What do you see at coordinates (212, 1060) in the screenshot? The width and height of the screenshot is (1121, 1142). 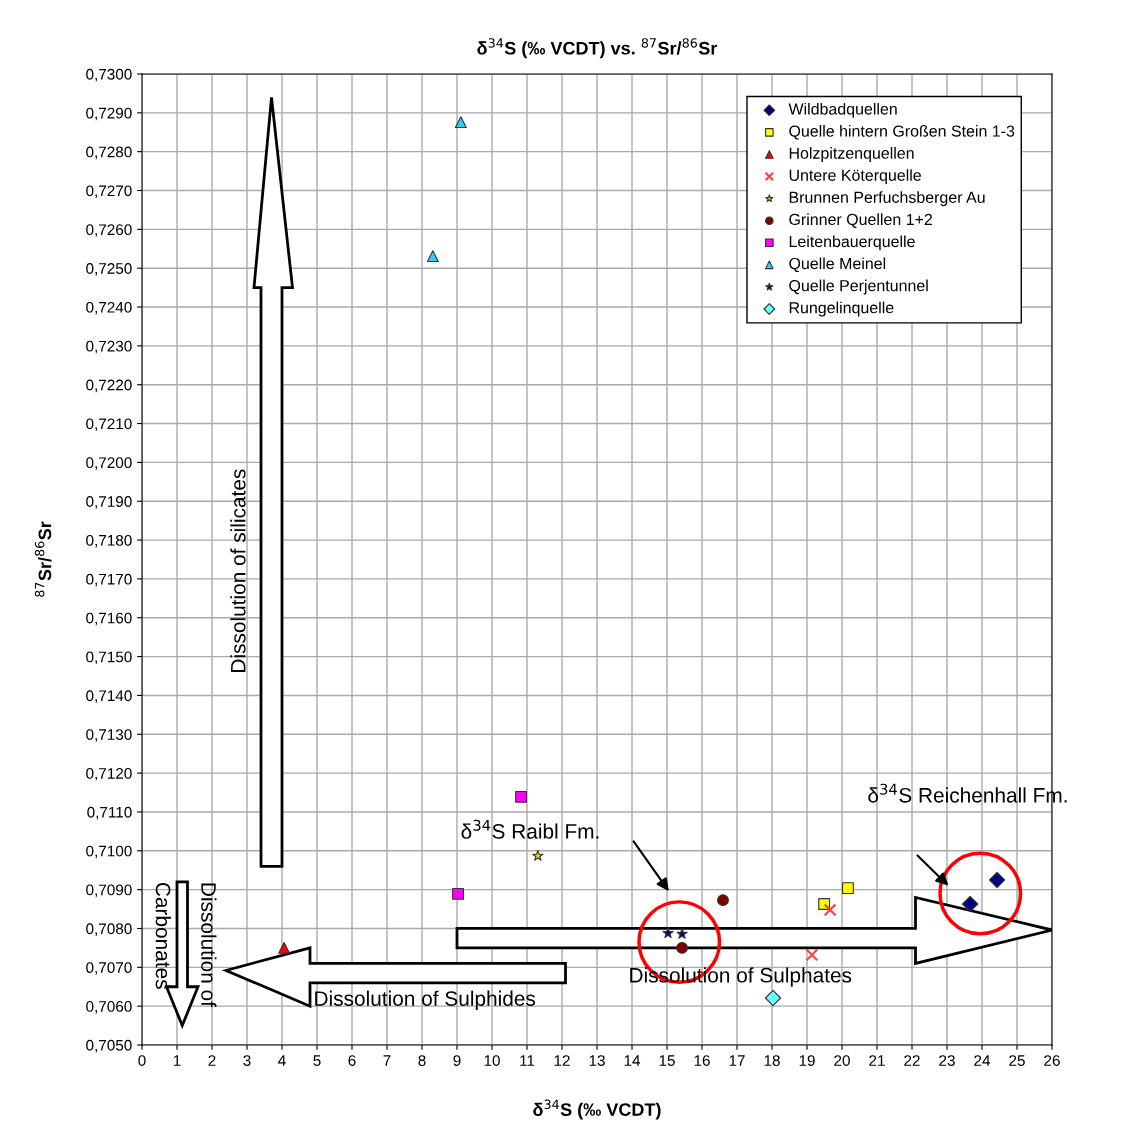 I see `x-tick-label: 2` at bounding box center [212, 1060].